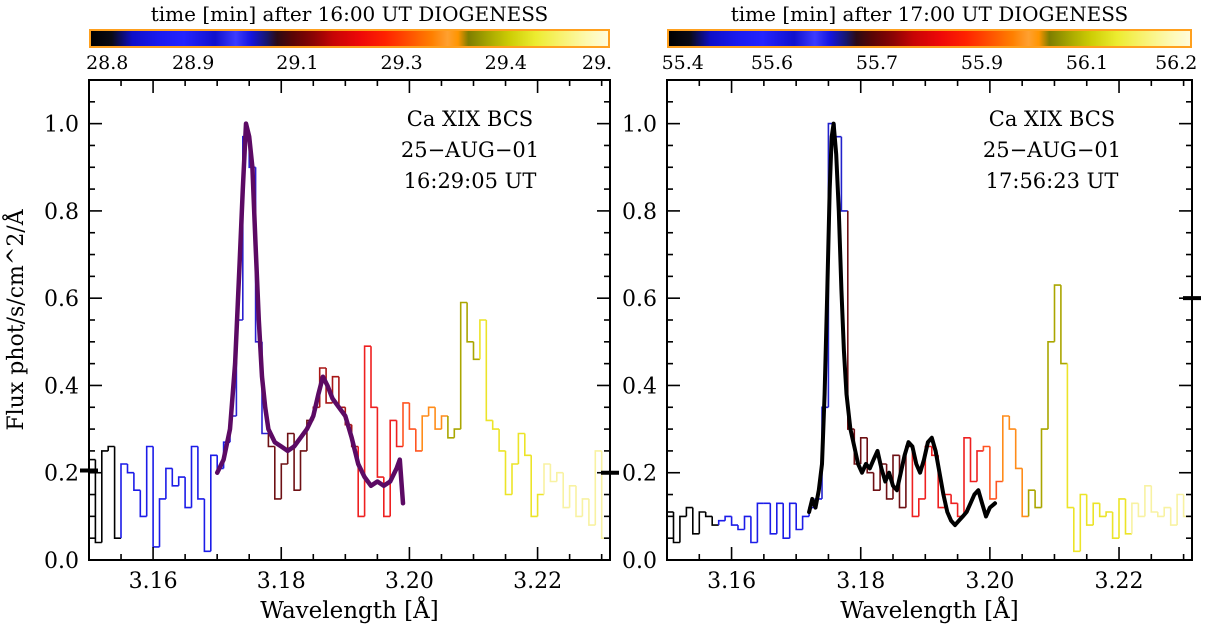  Describe the element at coordinates (597, 63) in the screenshot. I see `colorbar-tick-label: 29.` at that location.